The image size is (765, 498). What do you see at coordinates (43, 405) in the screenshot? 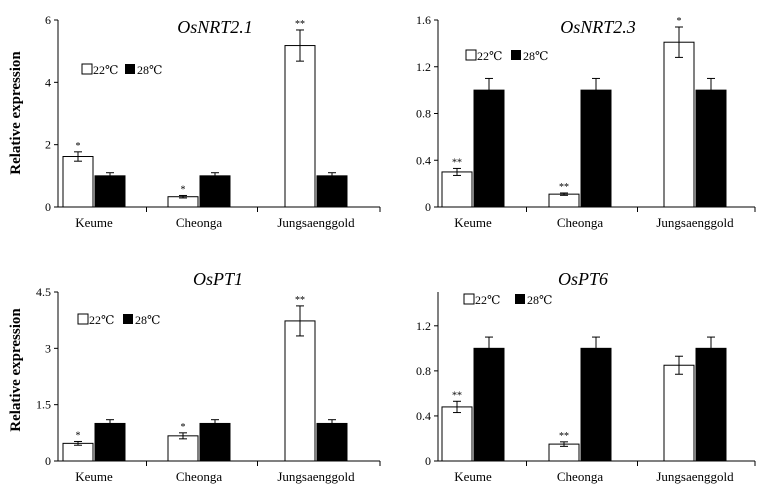
I see `y-tick-label: 1.5` at bounding box center [43, 405].